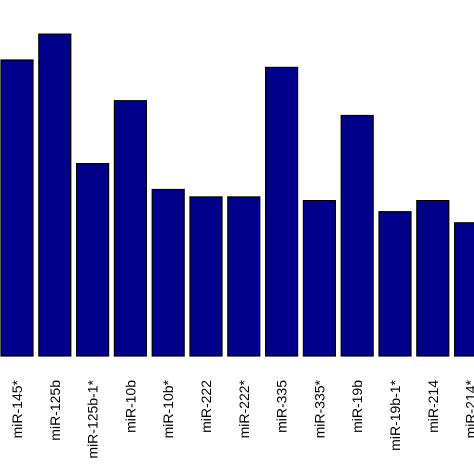 This screenshot has width=474, height=474. I want to click on x-tick-label: miR-10b*, so click(168, 408).